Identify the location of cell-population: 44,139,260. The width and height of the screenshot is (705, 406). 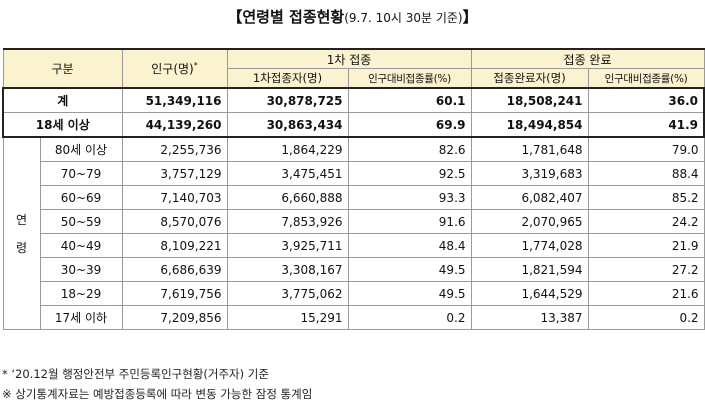
(174, 125).